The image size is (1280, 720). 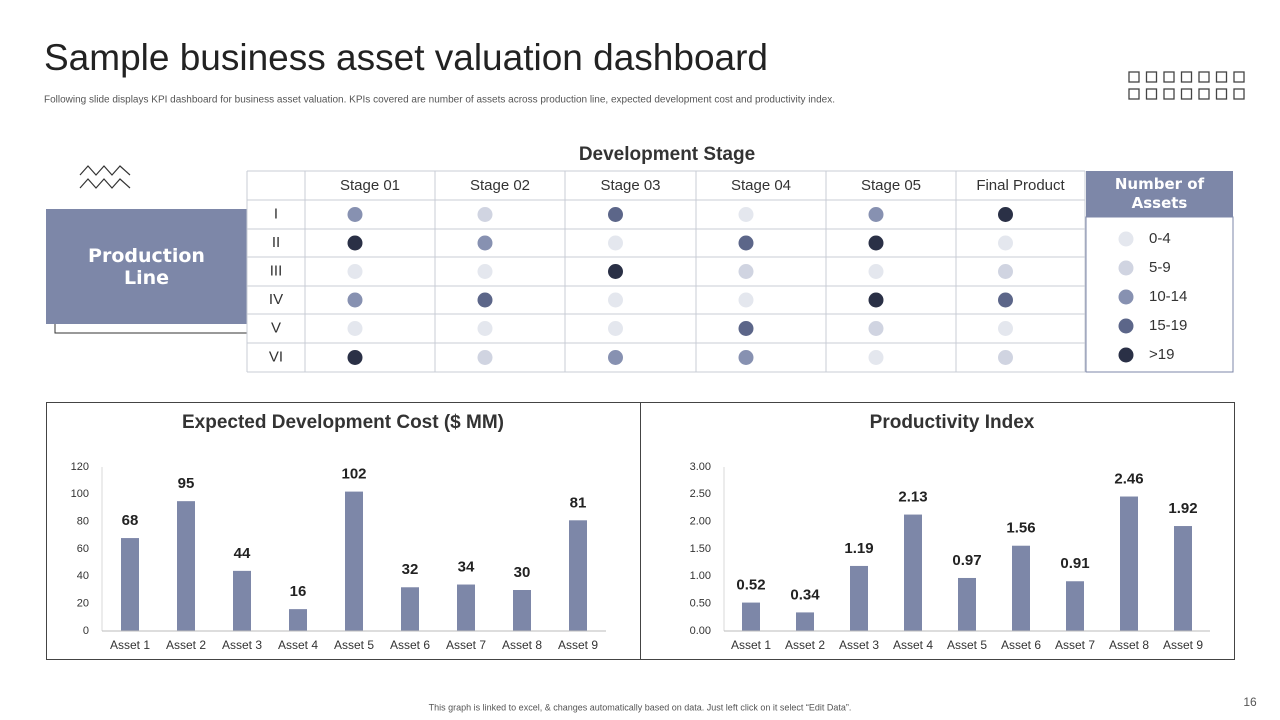 I want to click on side-label: Production Line, so click(x=146, y=266).